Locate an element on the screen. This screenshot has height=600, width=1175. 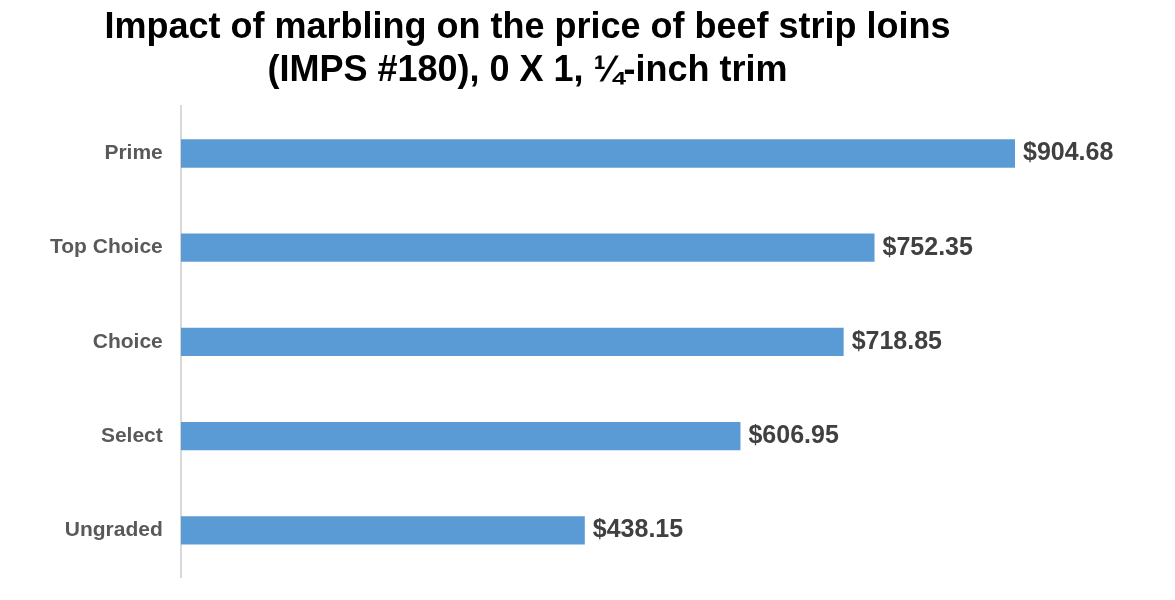
y-tick-label: Select is located at coordinates (131, 434).